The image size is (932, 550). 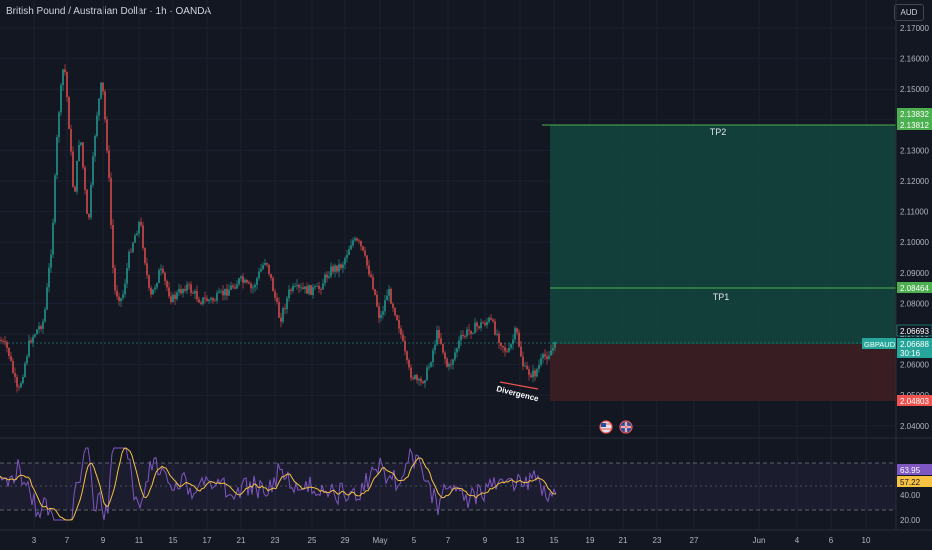 I want to click on flag-us-icon, so click(x=606, y=427).